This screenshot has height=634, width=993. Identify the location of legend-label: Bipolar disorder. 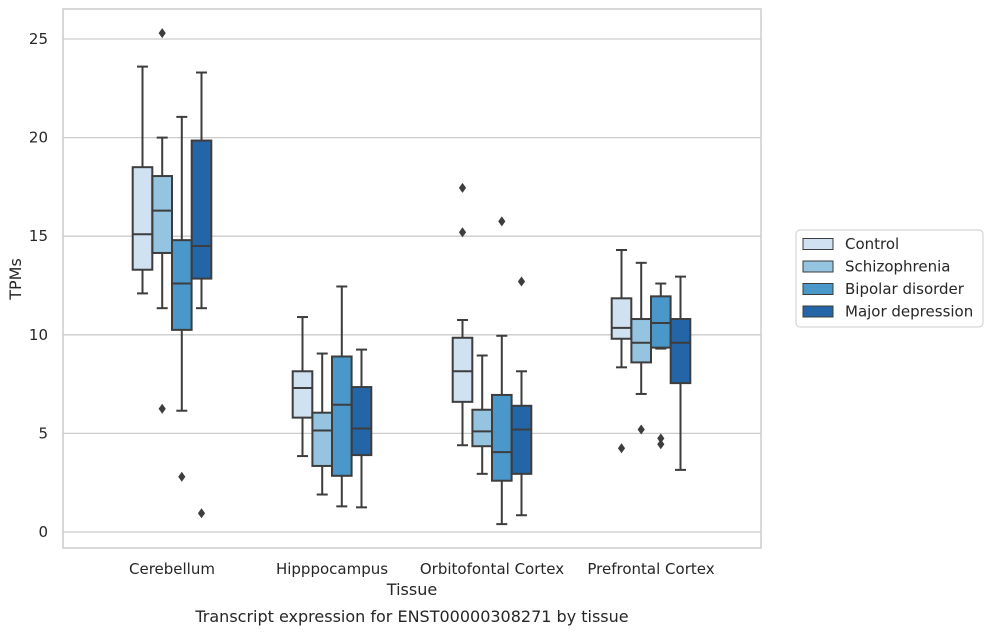
(905, 289).